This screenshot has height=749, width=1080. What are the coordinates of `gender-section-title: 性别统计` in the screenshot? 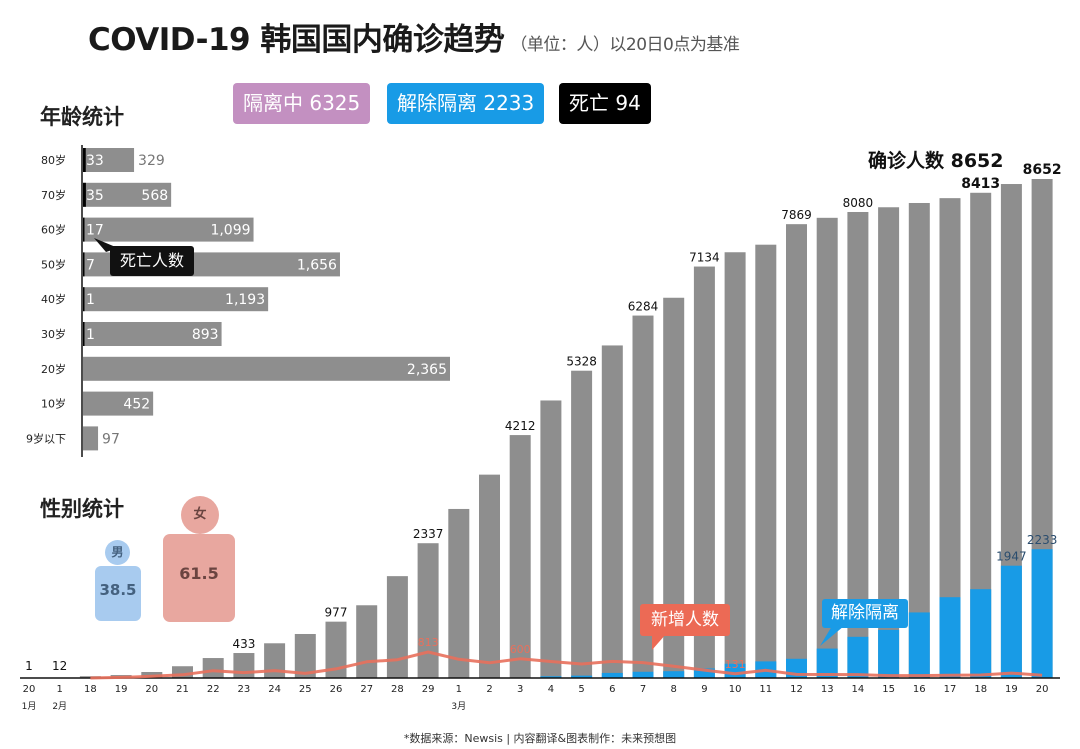 It's located at (82, 509).